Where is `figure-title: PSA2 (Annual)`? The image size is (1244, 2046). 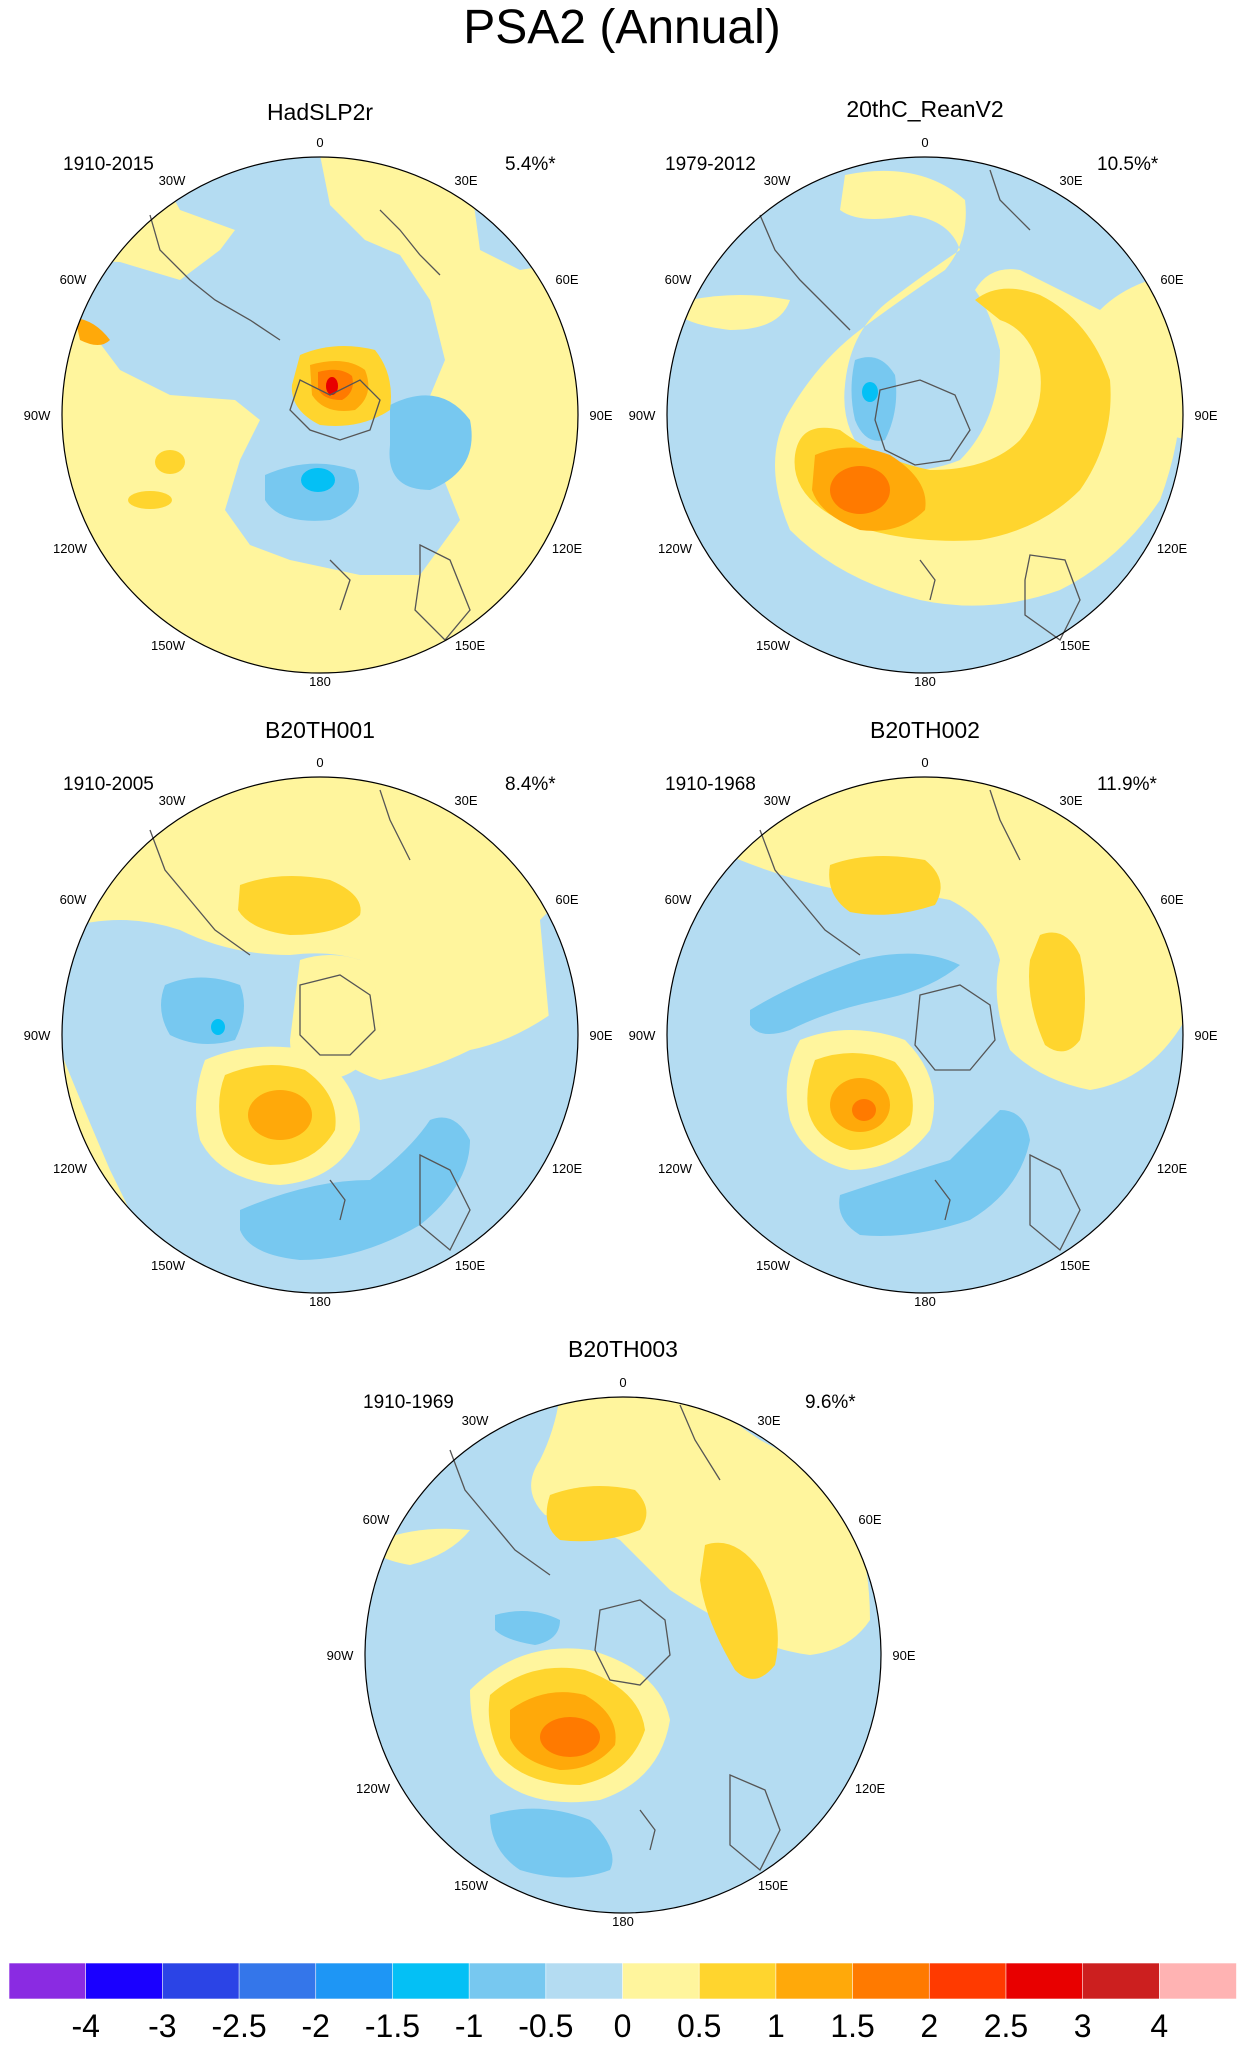 figure-title: PSA2 (Annual) is located at coordinates (622, 27).